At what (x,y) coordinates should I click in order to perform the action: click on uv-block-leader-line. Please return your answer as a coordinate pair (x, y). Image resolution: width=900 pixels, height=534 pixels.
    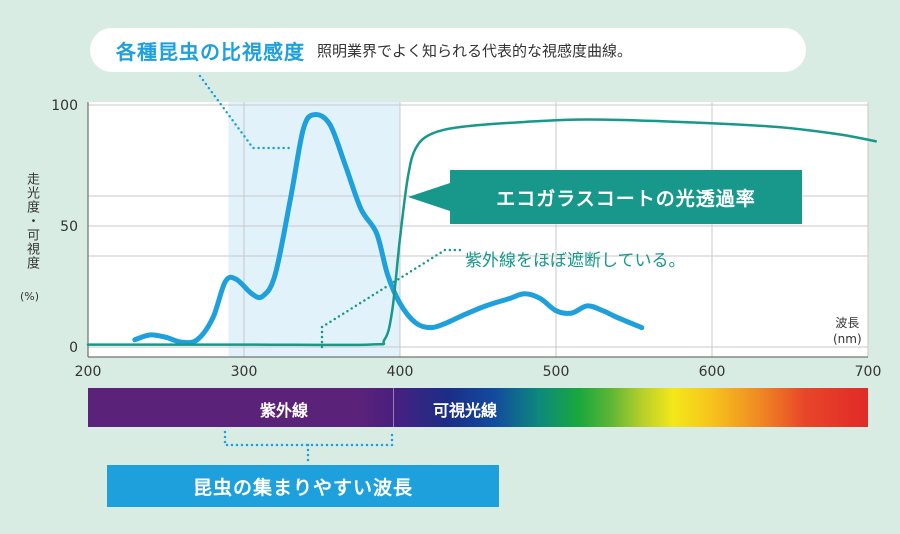
    Looking at the image, I should click on (392, 298).